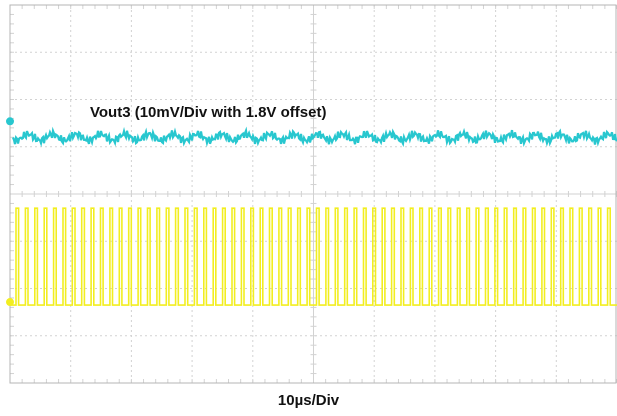  I want to click on vout3-ripple-trace, so click(314, 137).